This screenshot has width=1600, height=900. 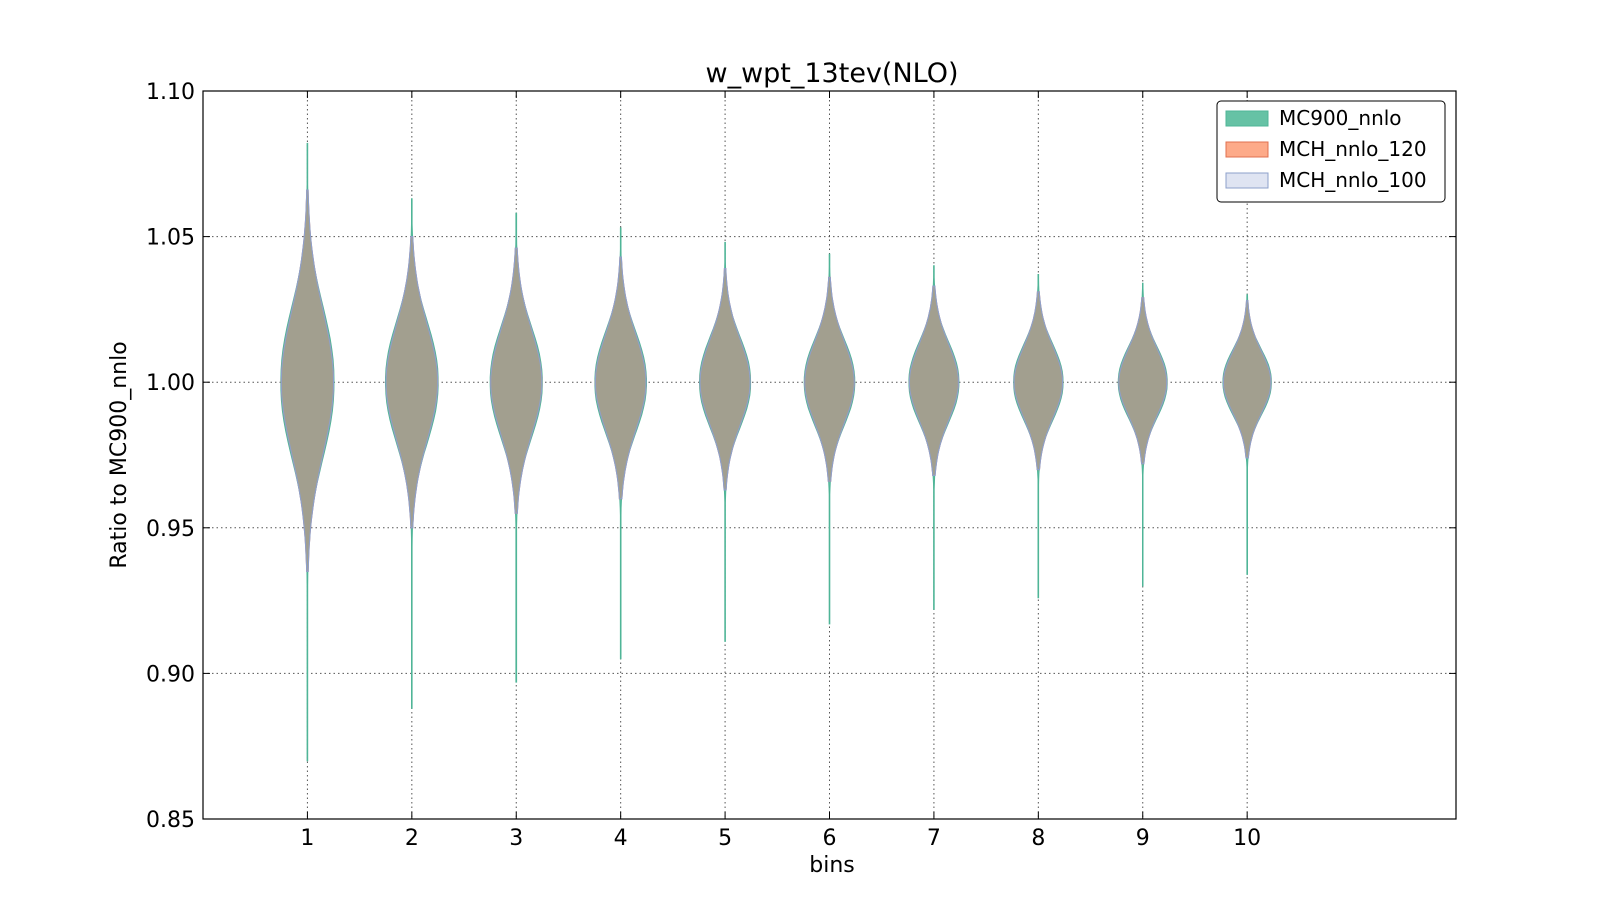 What do you see at coordinates (1143, 838) in the screenshot?
I see `x-tick-label: 9` at bounding box center [1143, 838].